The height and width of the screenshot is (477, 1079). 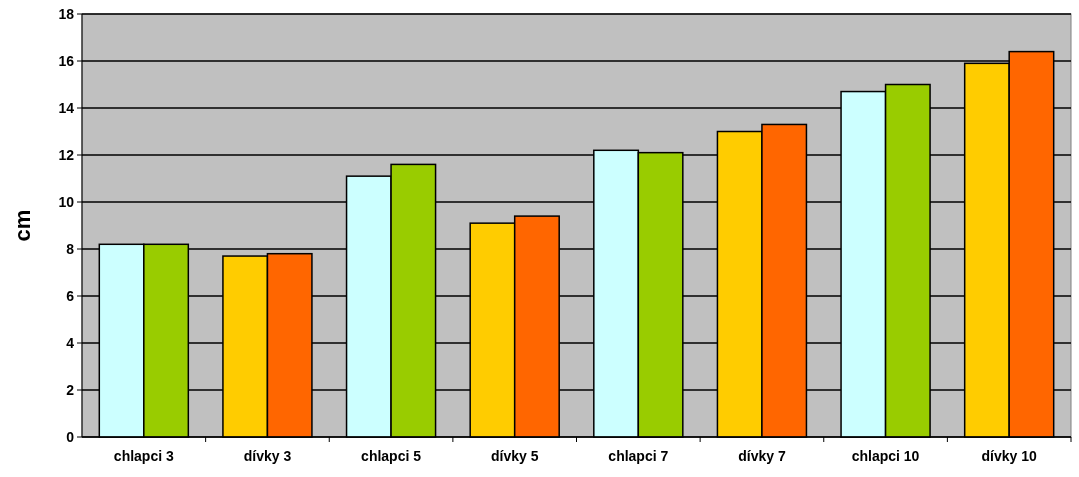 What do you see at coordinates (22, 225) in the screenshot?
I see `y-axis-title: cm` at bounding box center [22, 225].